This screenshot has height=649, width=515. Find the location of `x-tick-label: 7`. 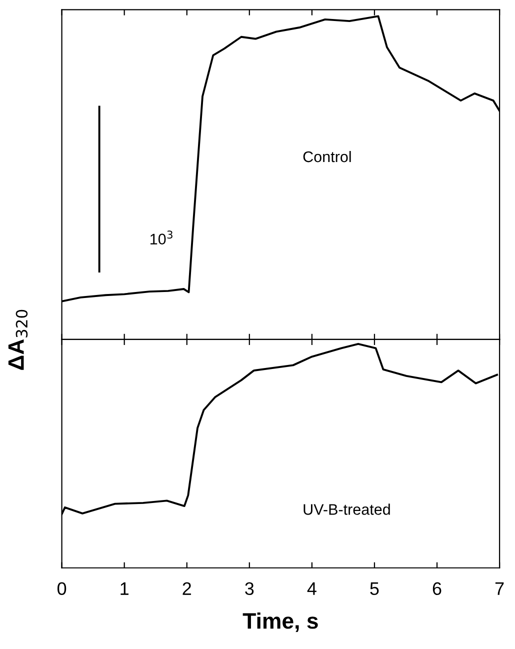

x-tick-label: 7 is located at coordinates (499, 588).